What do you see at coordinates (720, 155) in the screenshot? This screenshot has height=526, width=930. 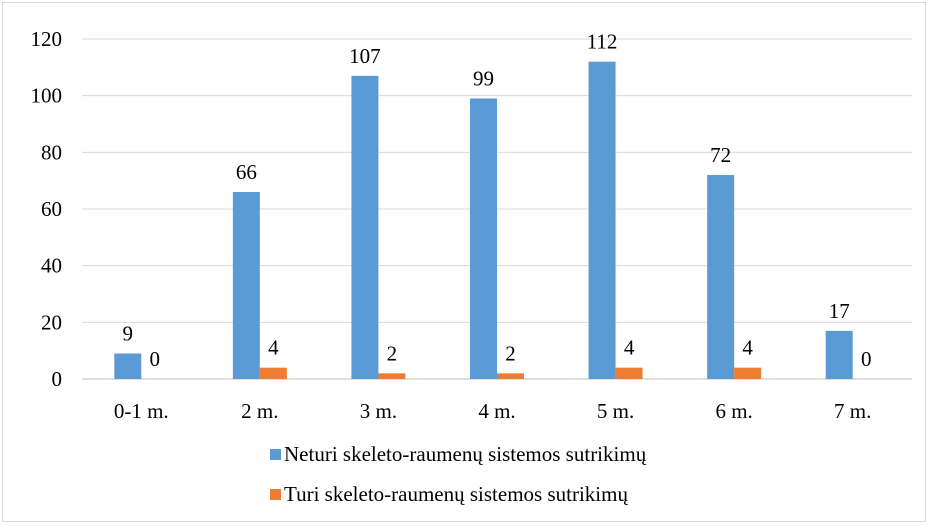 I see `data-label: 72` at bounding box center [720, 155].